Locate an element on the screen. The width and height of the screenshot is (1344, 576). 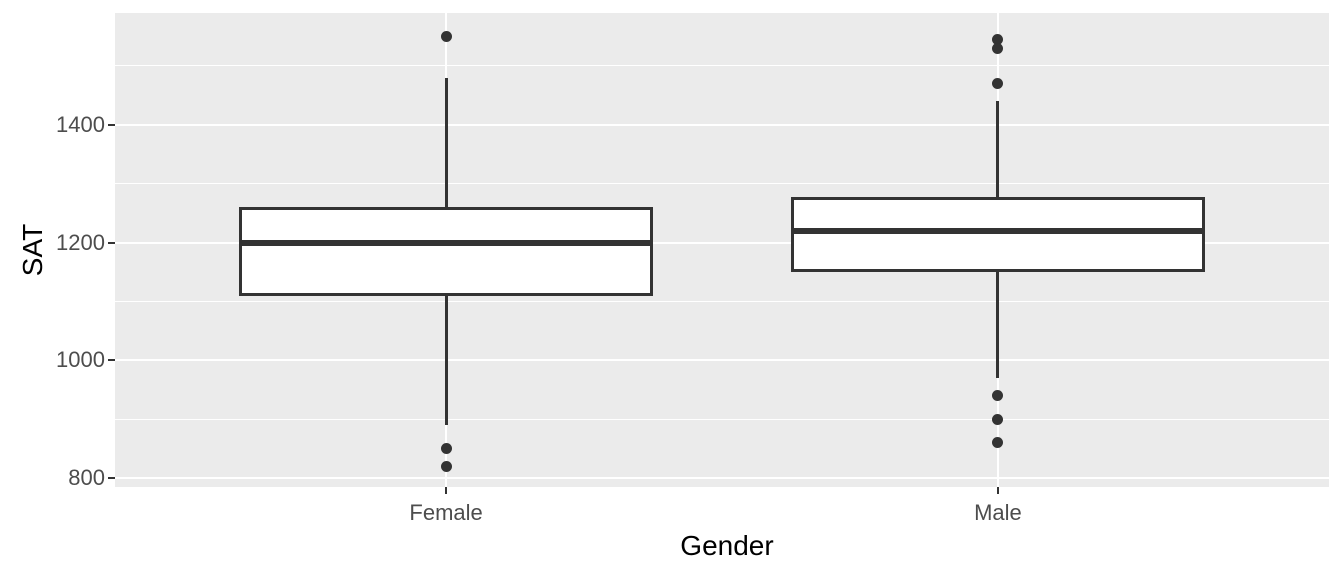
lower-whisker-female is located at coordinates (446, 360).